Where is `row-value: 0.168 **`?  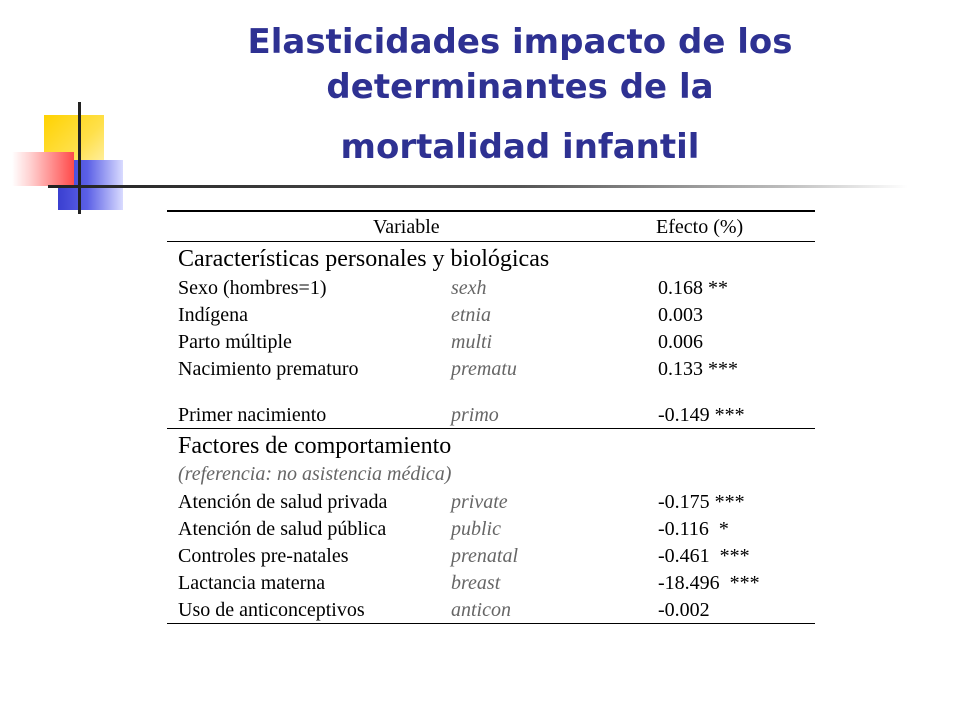 row-value: 0.168 ** is located at coordinates (693, 288).